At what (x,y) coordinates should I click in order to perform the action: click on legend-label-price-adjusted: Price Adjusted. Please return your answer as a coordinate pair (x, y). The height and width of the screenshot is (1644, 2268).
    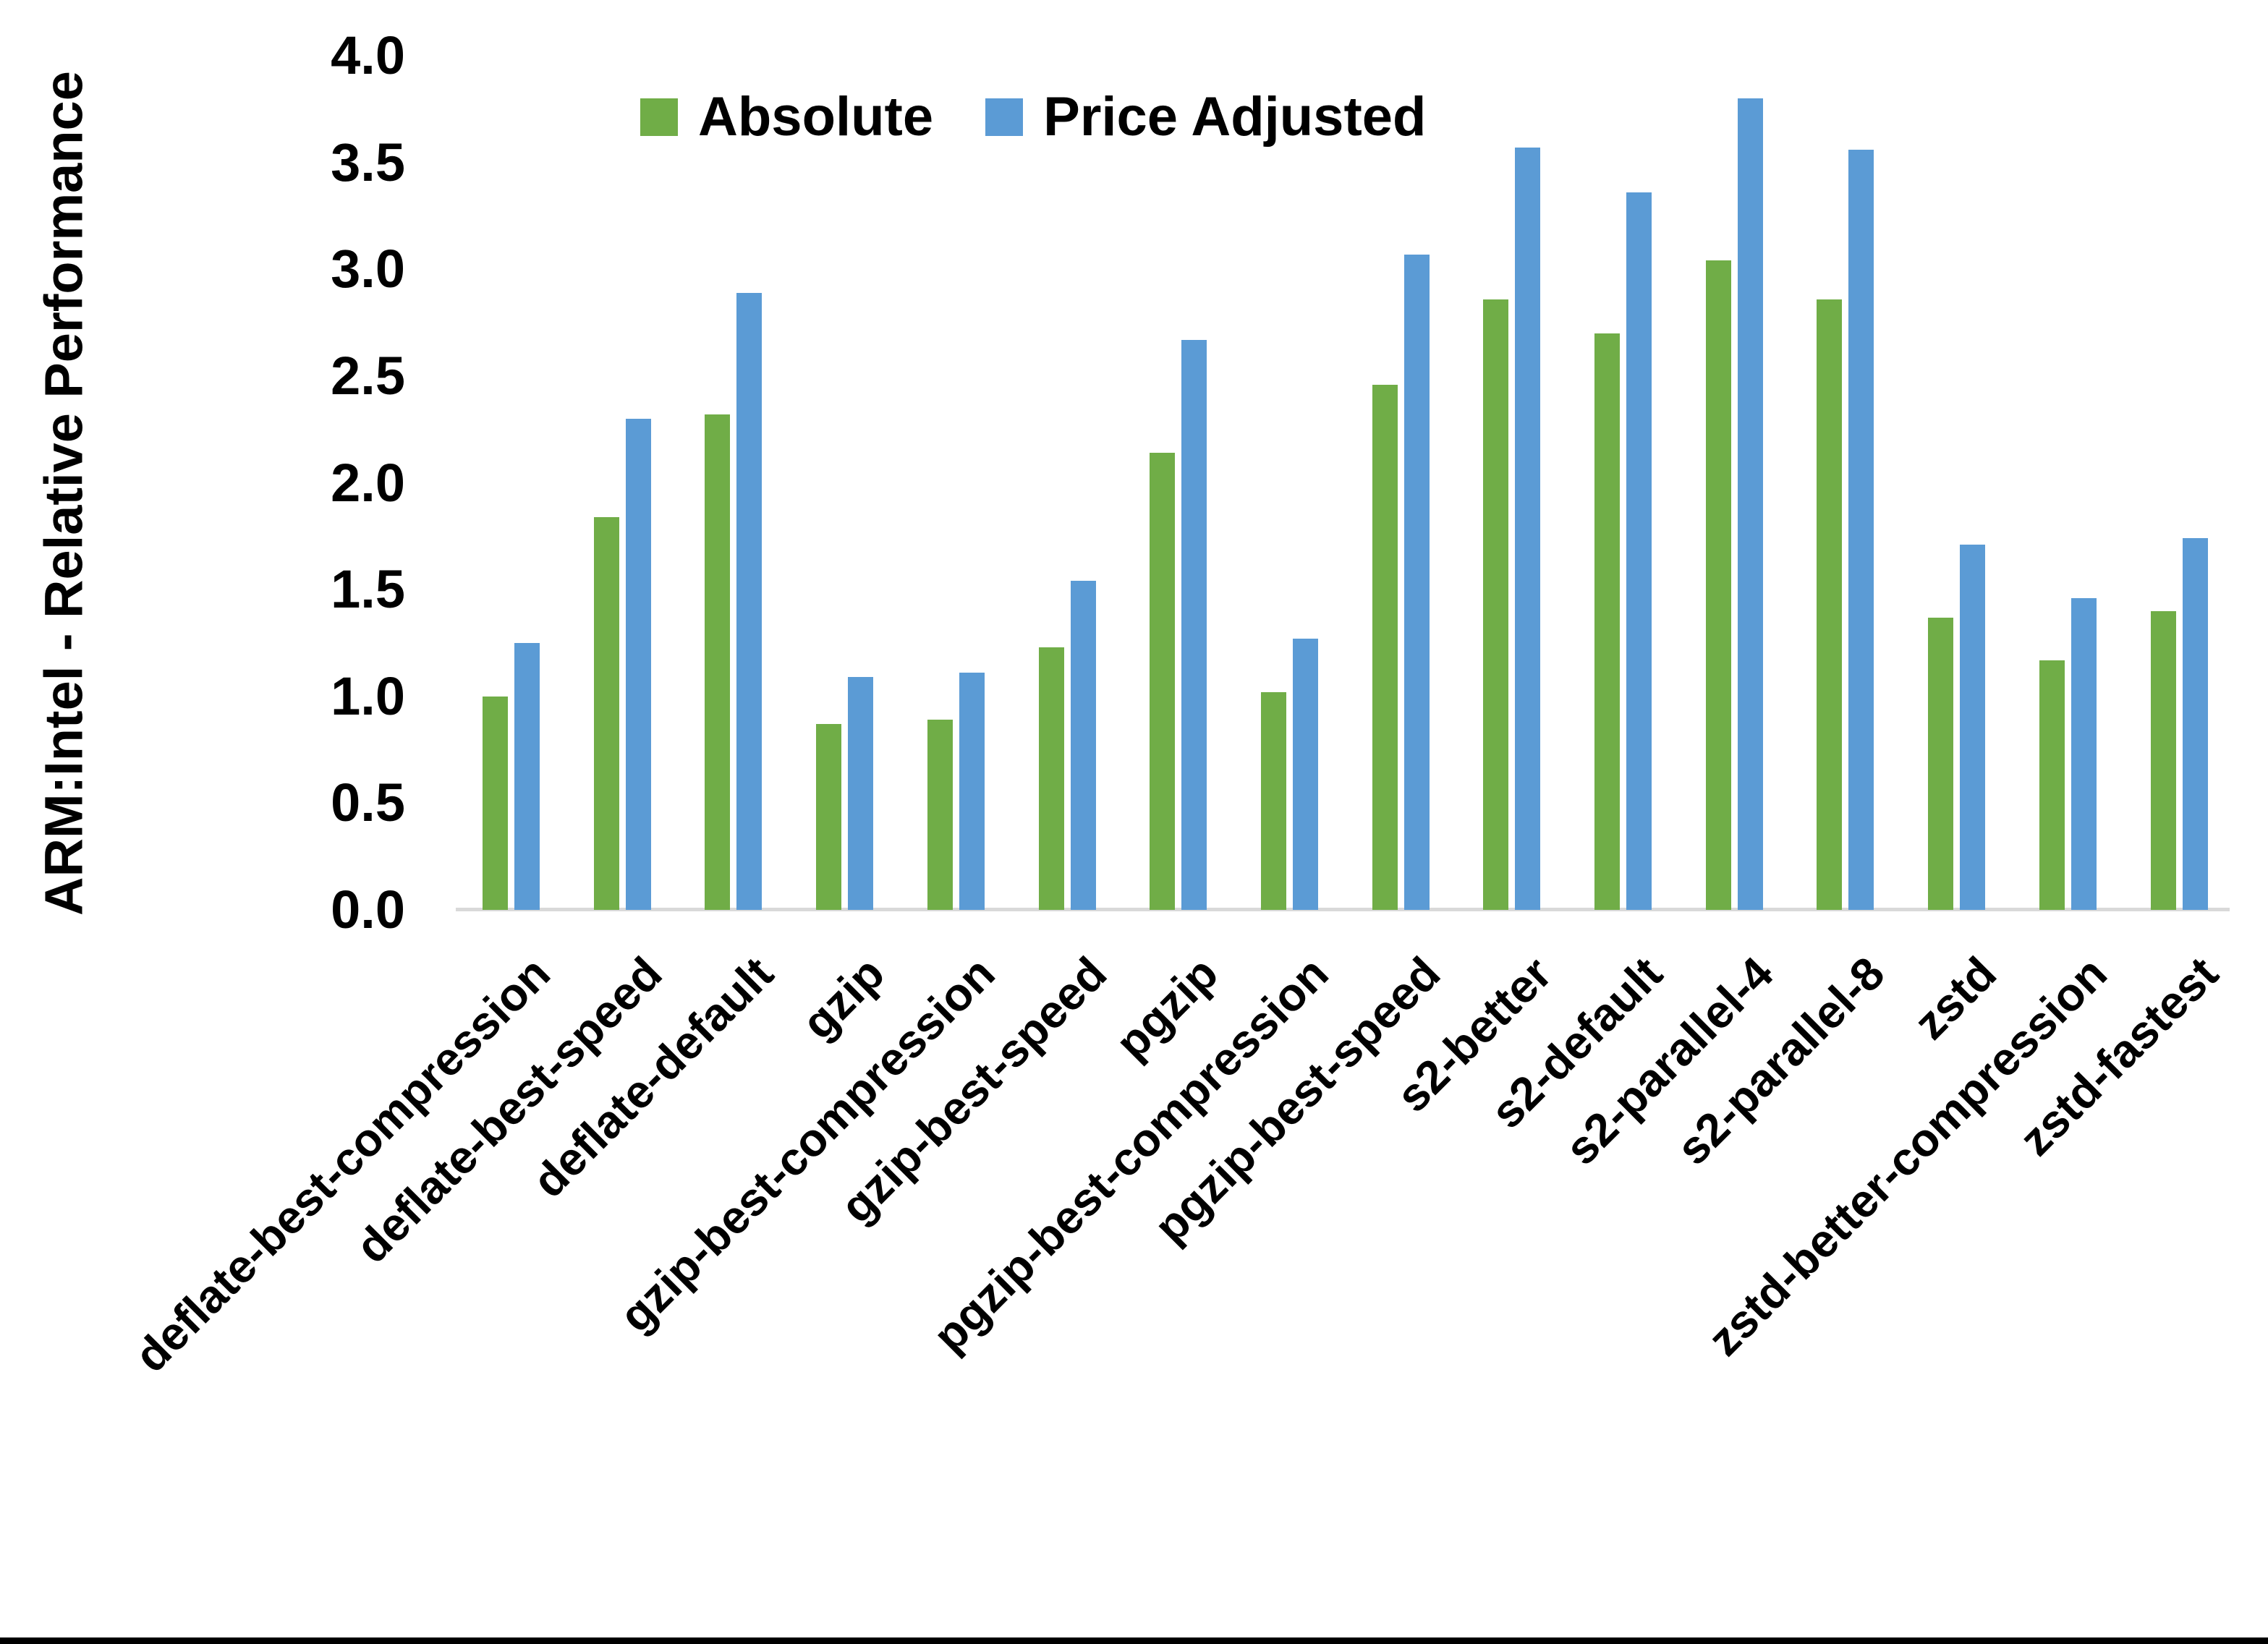
    Looking at the image, I should click on (1235, 117).